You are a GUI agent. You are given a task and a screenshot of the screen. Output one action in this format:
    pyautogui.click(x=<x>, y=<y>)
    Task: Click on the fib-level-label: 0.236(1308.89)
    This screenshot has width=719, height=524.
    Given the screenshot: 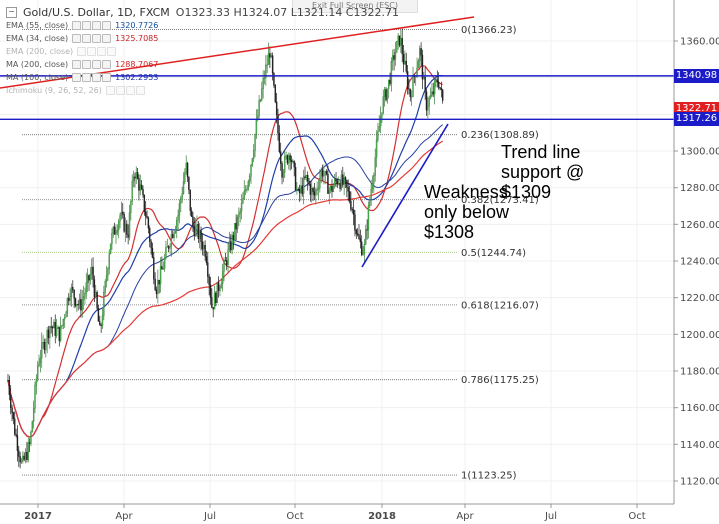 What is the action you would take?
    pyautogui.click(x=500, y=135)
    